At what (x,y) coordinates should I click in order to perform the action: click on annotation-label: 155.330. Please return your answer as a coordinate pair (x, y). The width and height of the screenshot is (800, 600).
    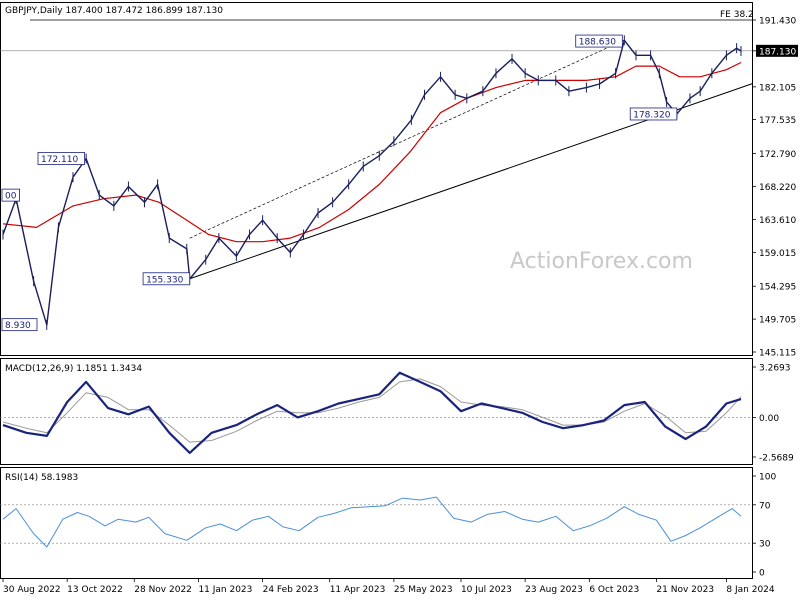
    Looking at the image, I should click on (164, 280).